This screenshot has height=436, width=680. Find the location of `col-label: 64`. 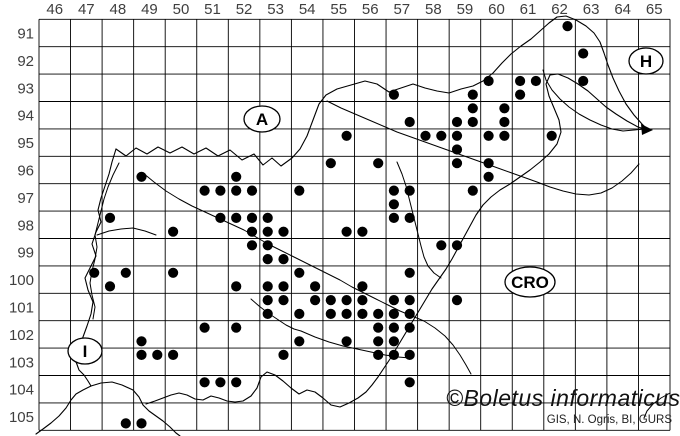

col-label: 64 is located at coordinates (622, 9).